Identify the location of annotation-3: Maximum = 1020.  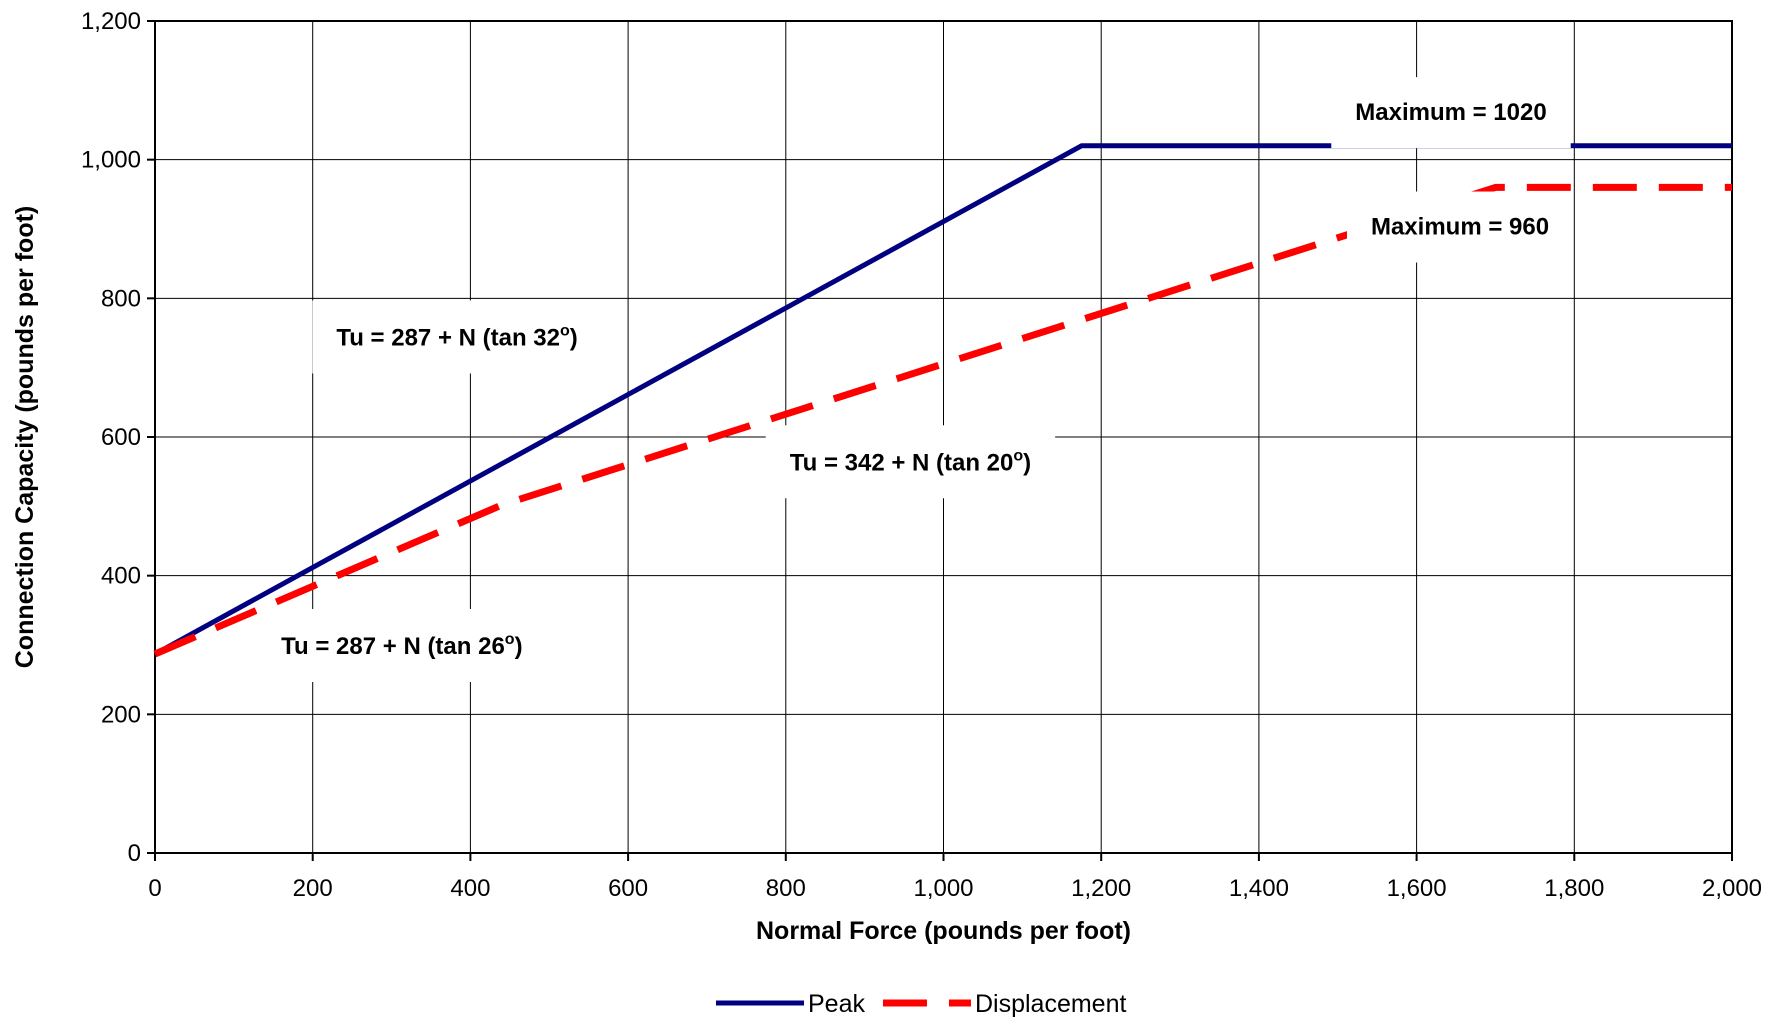
(1451, 113).